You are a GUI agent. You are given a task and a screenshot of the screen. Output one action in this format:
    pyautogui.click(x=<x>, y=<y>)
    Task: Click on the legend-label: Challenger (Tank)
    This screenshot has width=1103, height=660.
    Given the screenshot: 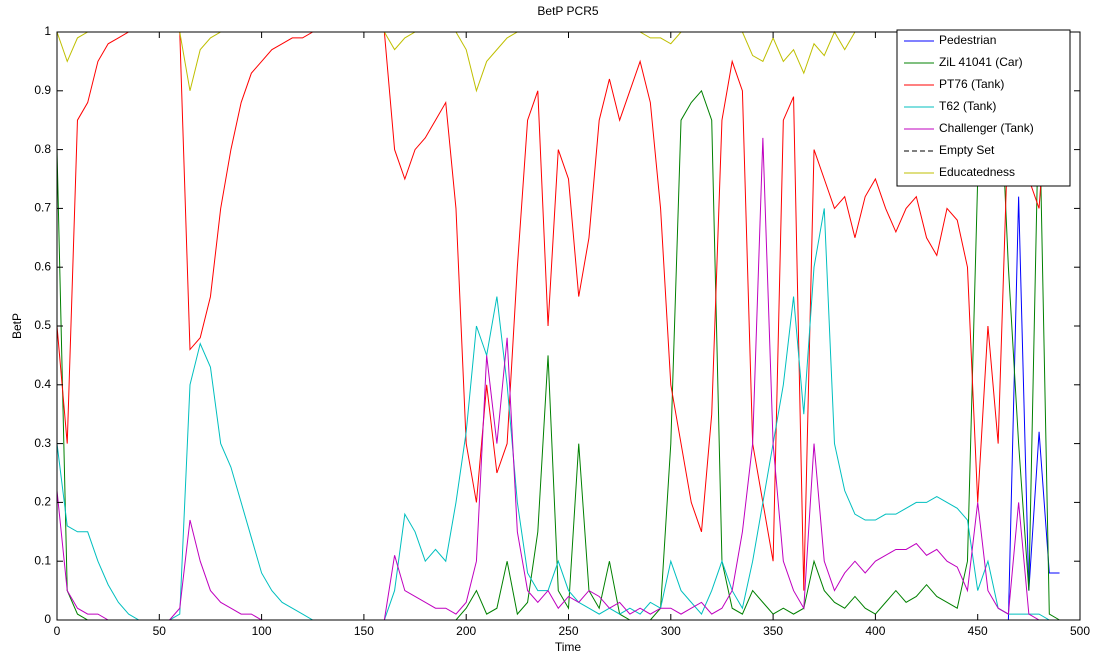 What is the action you would take?
    pyautogui.click(x=986, y=128)
    